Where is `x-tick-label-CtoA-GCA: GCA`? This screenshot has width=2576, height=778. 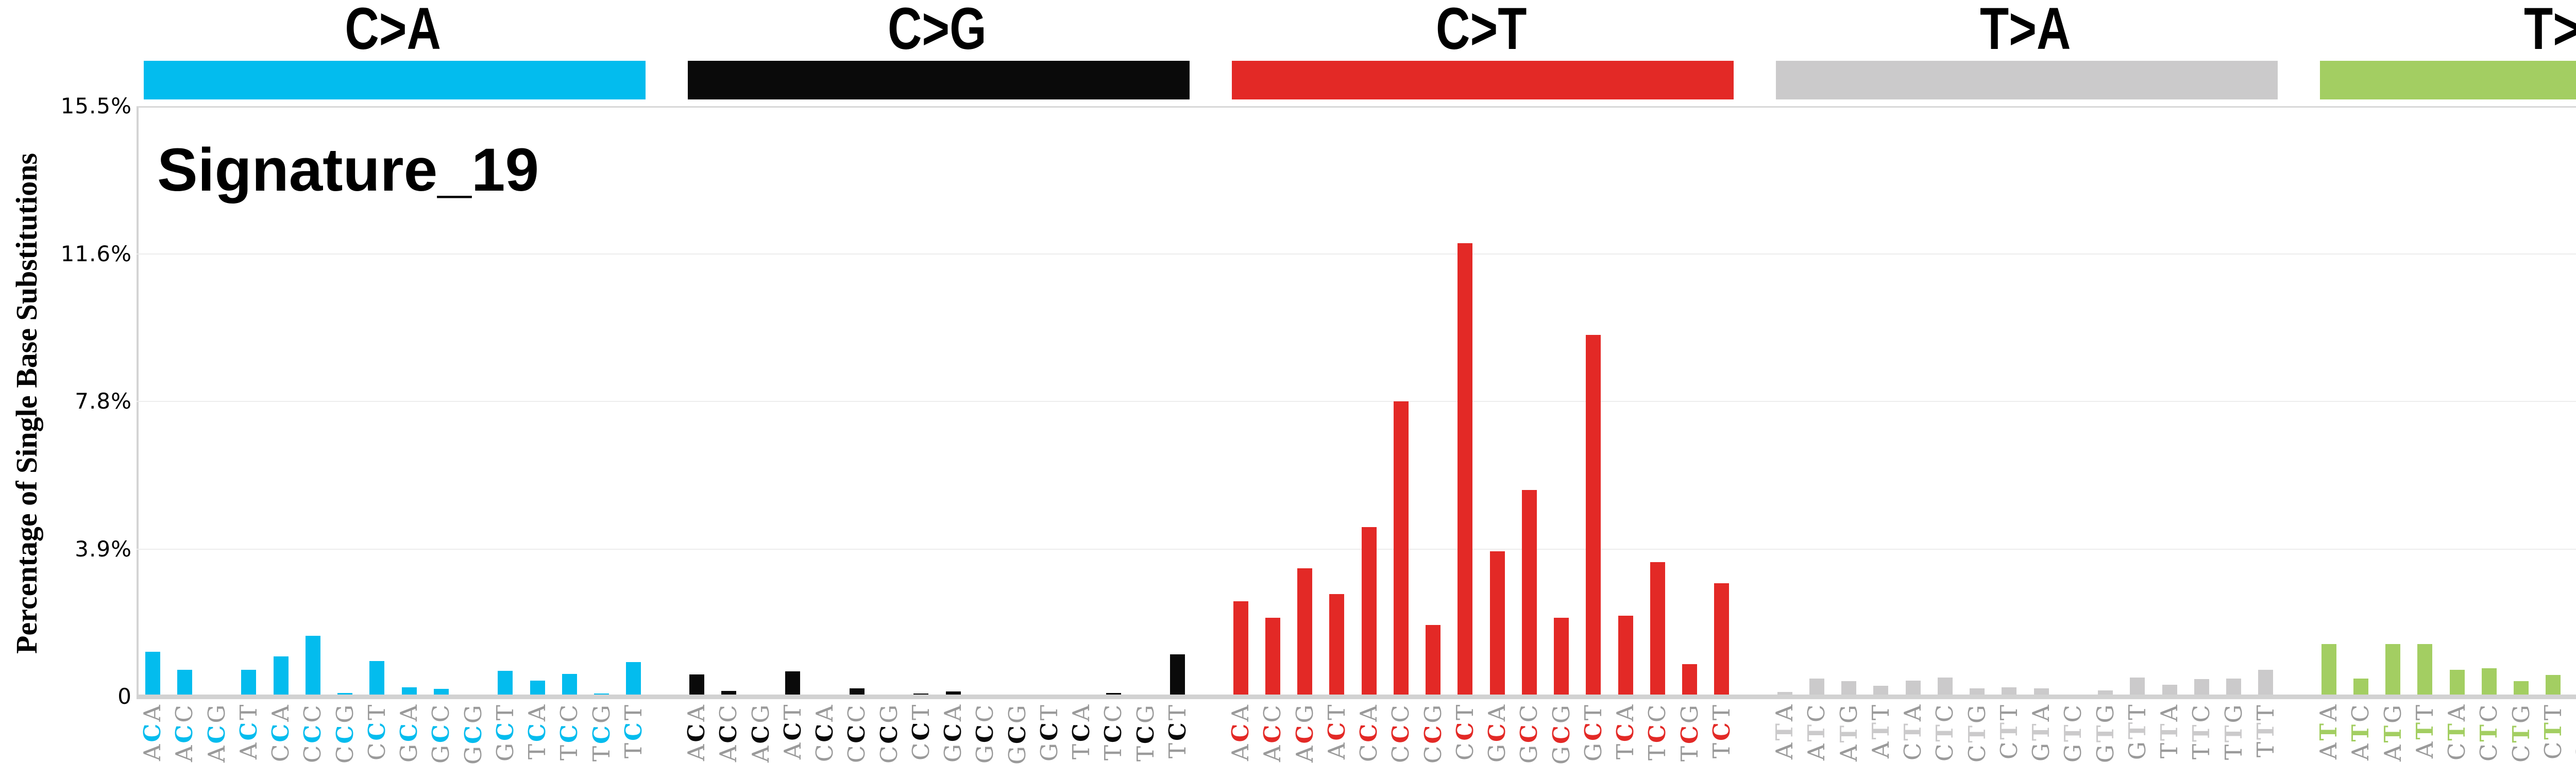
x-tick-label-CtoA-GCA: GCA is located at coordinates (408, 733).